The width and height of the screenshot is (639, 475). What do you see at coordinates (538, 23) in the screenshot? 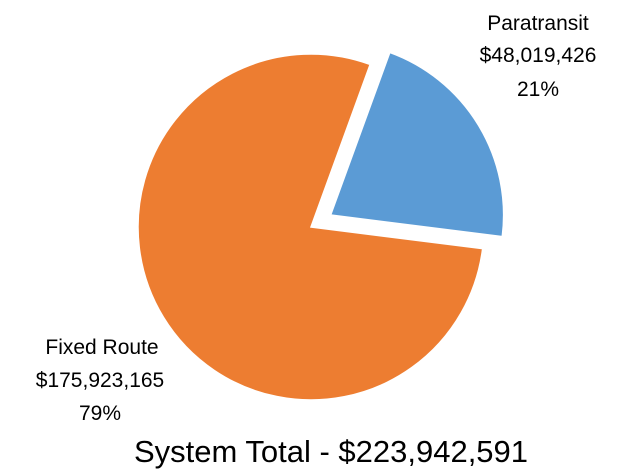
I see `paratransit-label: Paratransit` at bounding box center [538, 23].